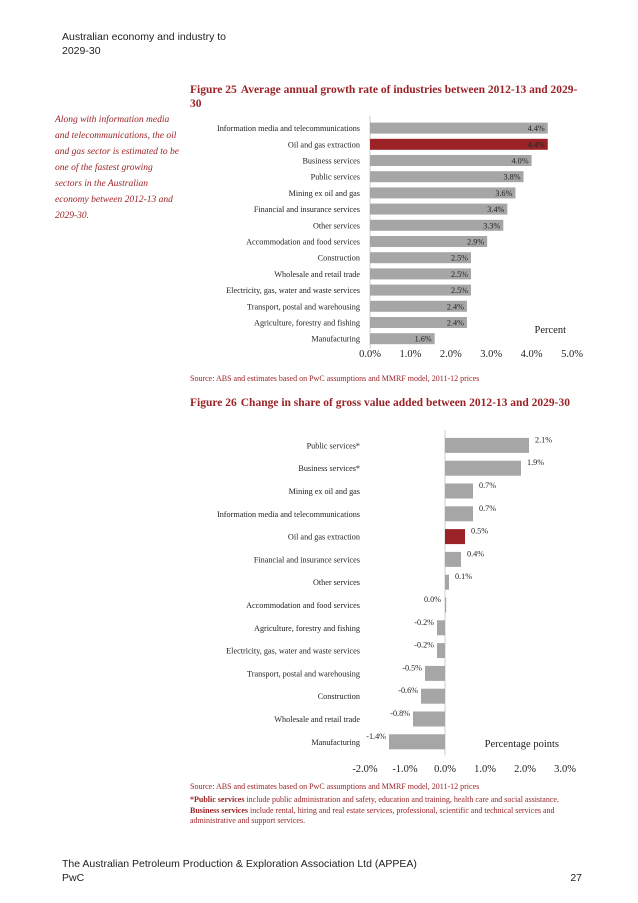  Describe the element at coordinates (543, 439) in the screenshot. I see `value-label-1: 2.1%` at that location.